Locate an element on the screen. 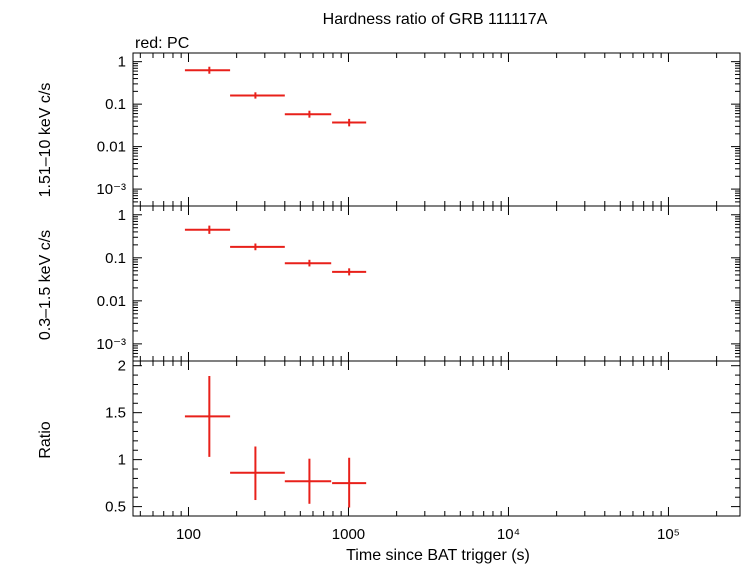 The image size is (742, 566). y-tick-label: 2 is located at coordinates (122, 366).